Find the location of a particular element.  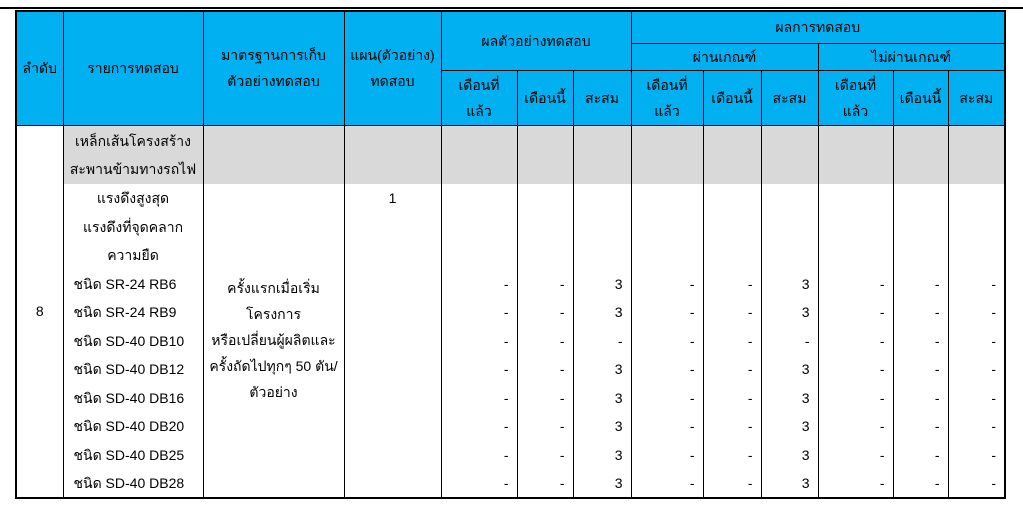

group-title-cell: เหล็กเส้นโครงสร้าง สะพานข้ามทางรถไฟ is located at coordinates (133, 154).